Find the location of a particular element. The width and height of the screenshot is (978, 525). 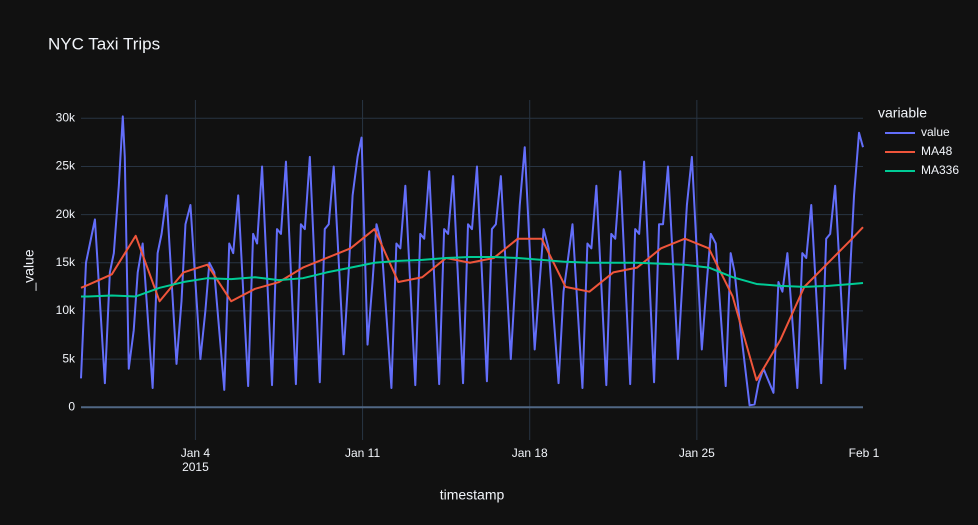

legend-title: variable is located at coordinates (902, 113).